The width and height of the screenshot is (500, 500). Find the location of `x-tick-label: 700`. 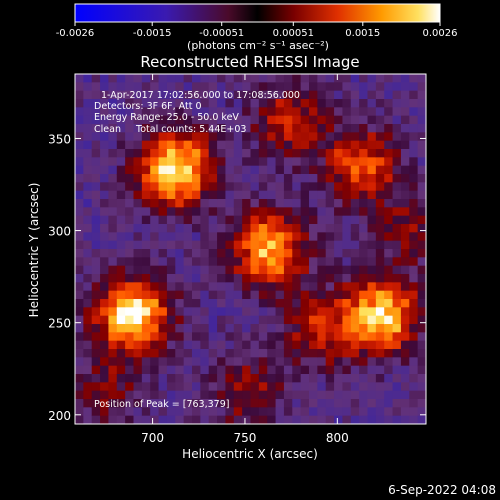

x-tick-label: 700 is located at coordinates (152, 438).